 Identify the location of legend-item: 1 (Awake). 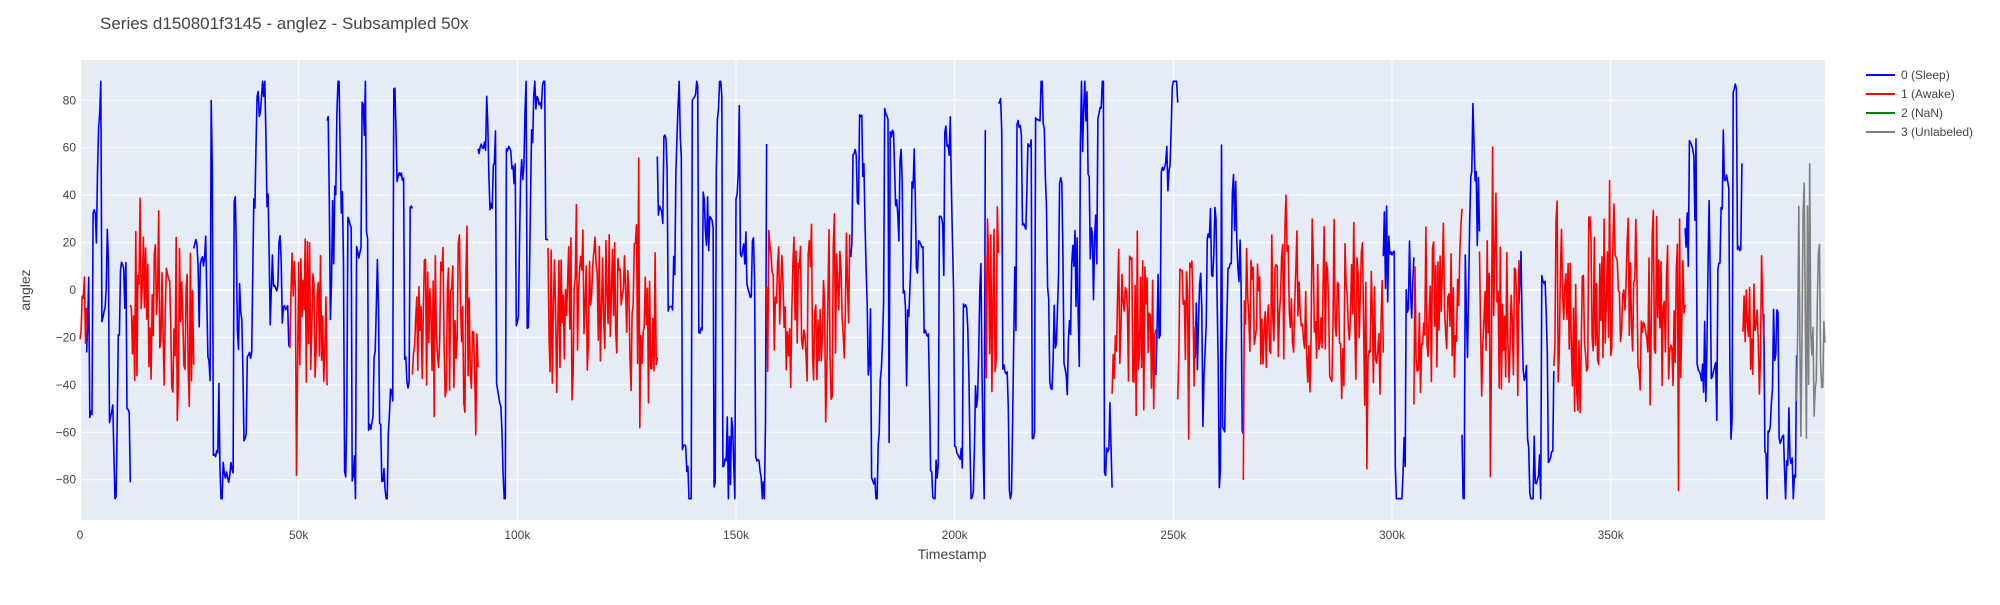
(1910, 94).